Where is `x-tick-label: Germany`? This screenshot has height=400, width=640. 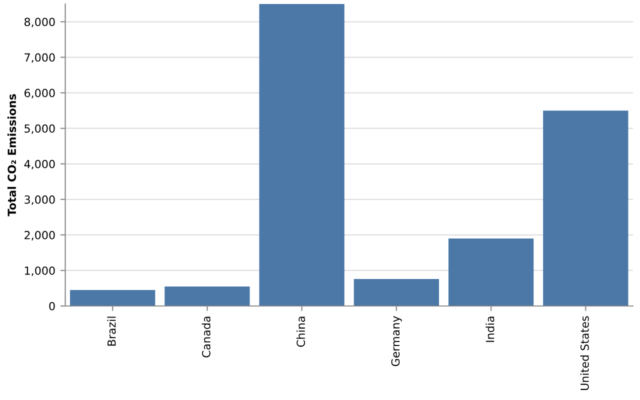 x-tick-label: Germany is located at coordinates (396, 341).